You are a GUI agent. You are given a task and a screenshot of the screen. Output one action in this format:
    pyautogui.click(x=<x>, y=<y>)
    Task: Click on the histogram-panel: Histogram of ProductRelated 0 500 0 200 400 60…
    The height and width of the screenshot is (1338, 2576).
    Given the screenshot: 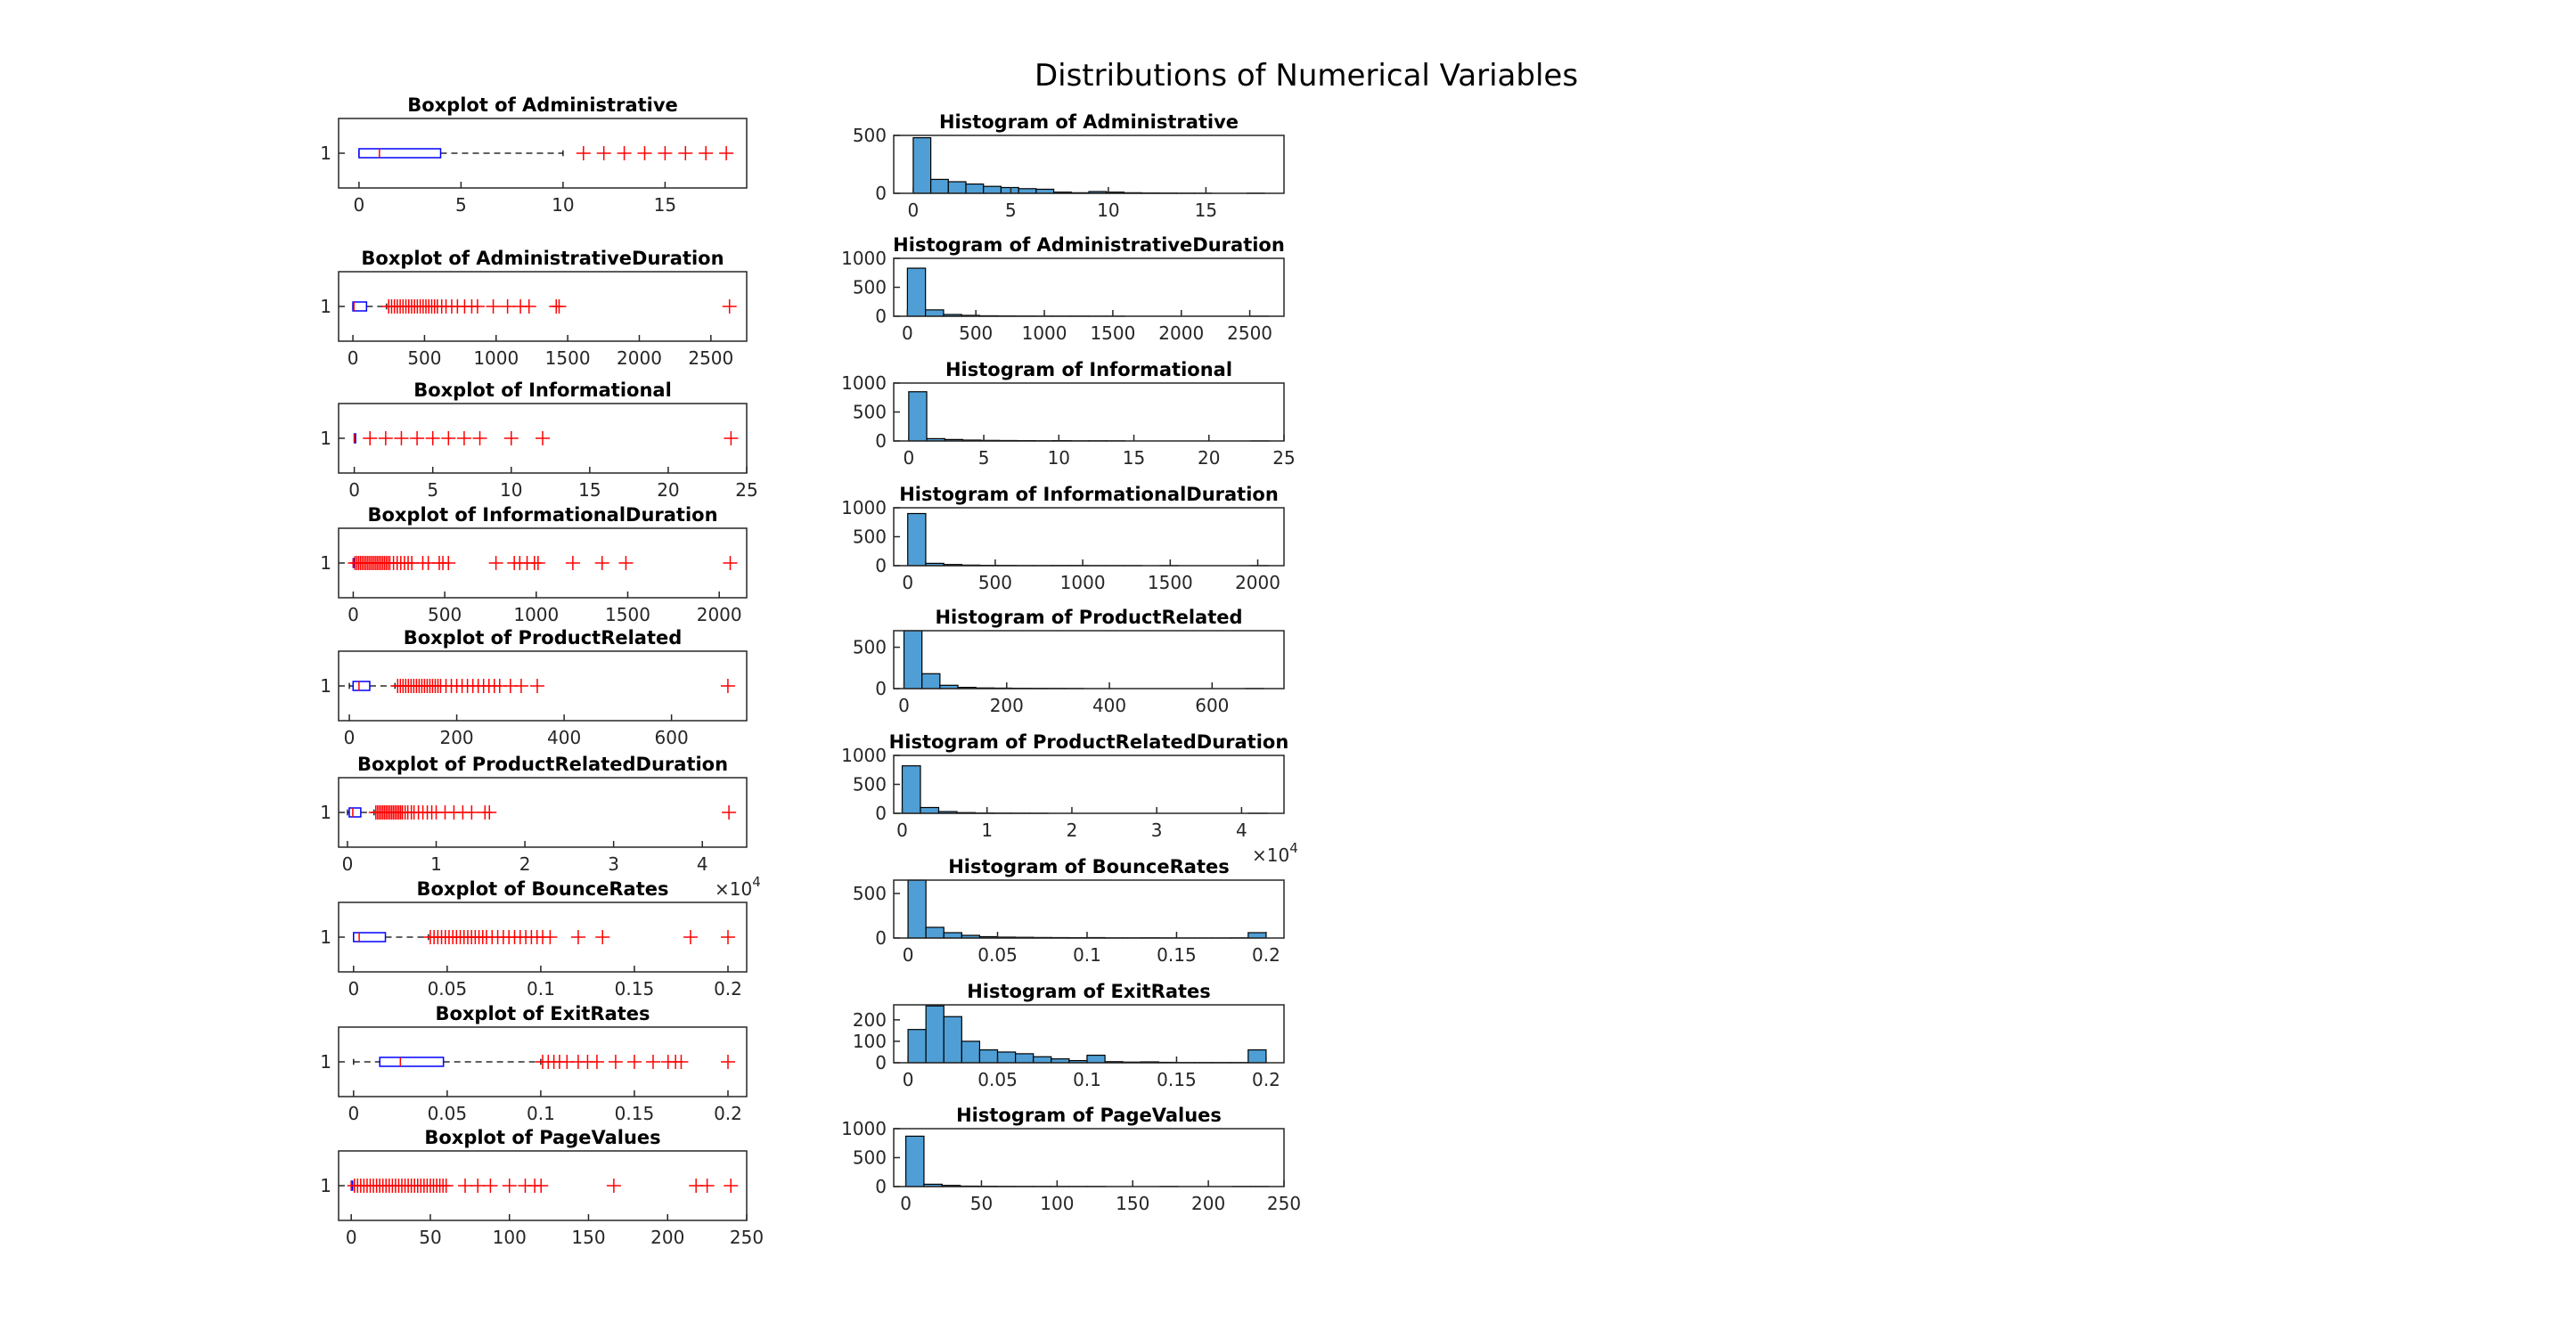 What is the action you would take?
    pyautogui.click(x=1069, y=661)
    